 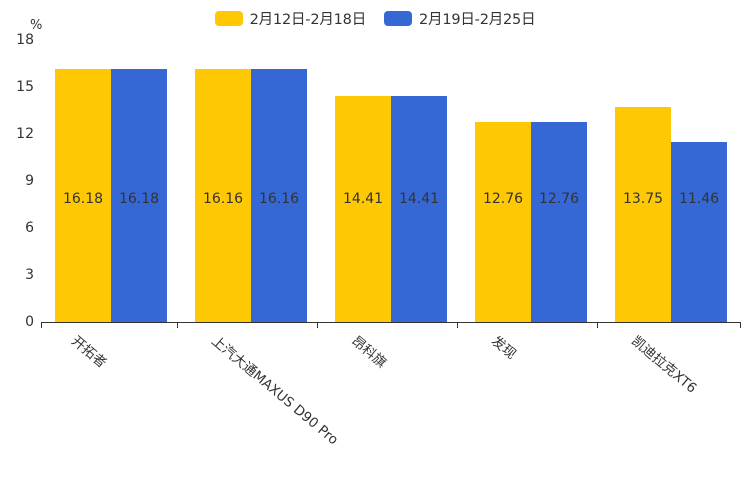 What do you see at coordinates (89, 352) in the screenshot?
I see `x-axis-category-label-0: 开拓者` at bounding box center [89, 352].